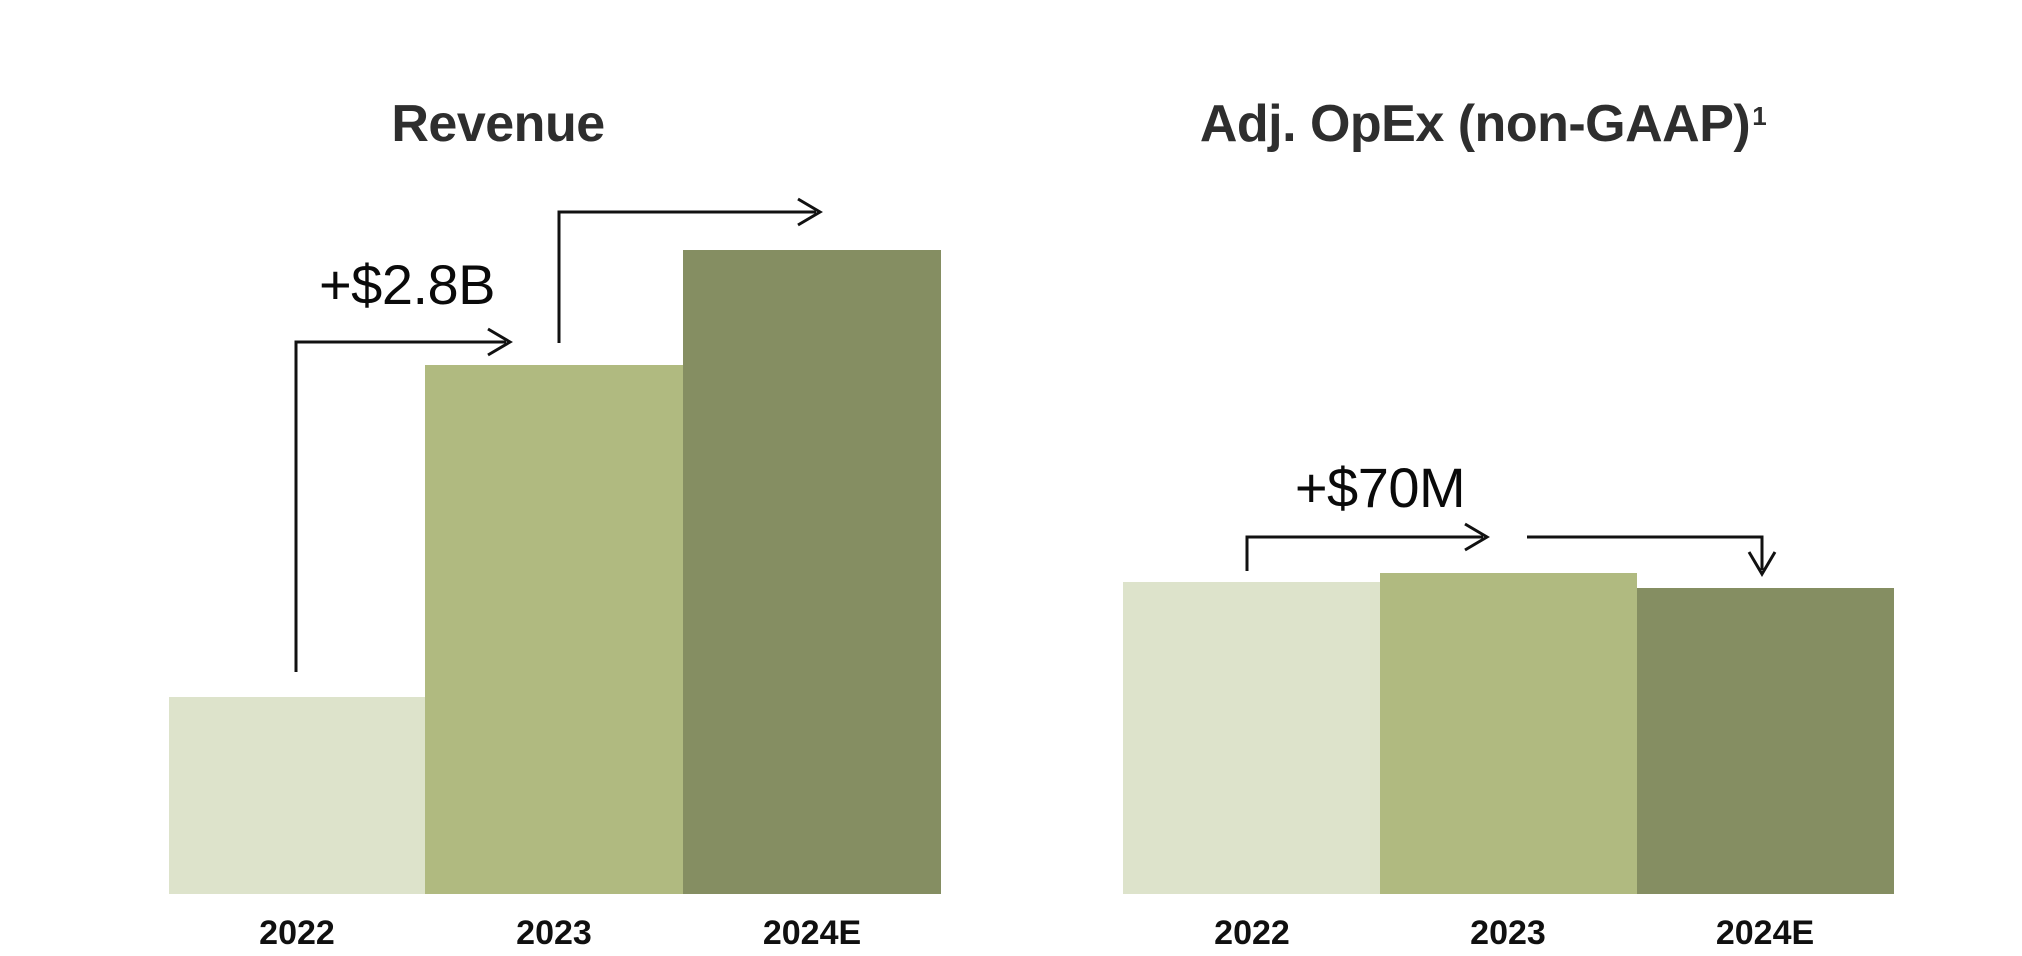 The width and height of the screenshot is (2022, 956). I want to click on revenue-arrowhead-2024e, so click(810, 212).